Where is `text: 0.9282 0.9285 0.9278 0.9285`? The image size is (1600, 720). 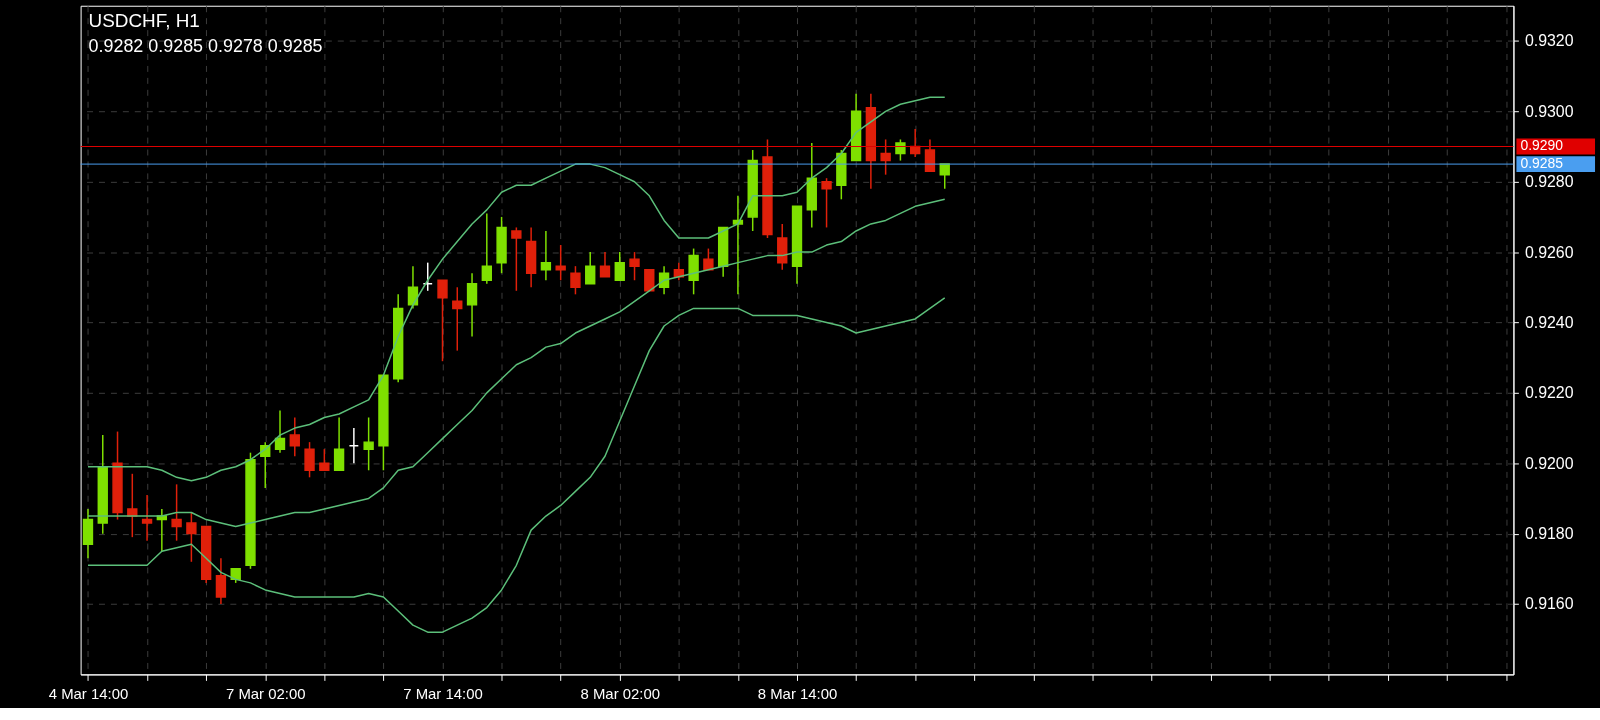
text: 0.9282 0.9285 0.9278 0.9285 is located at coordinates (205, 45).